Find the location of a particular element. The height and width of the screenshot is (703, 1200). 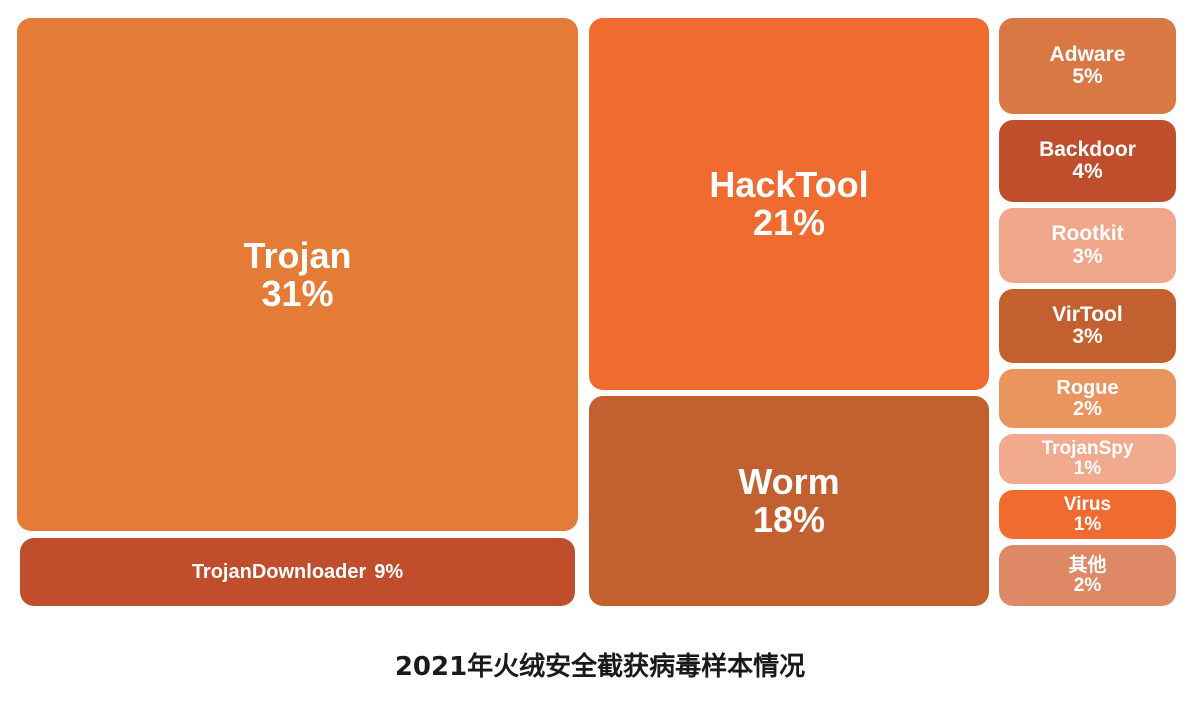

treemap-tile-virus: Virus 1% is located at coordinates (1087, 514).